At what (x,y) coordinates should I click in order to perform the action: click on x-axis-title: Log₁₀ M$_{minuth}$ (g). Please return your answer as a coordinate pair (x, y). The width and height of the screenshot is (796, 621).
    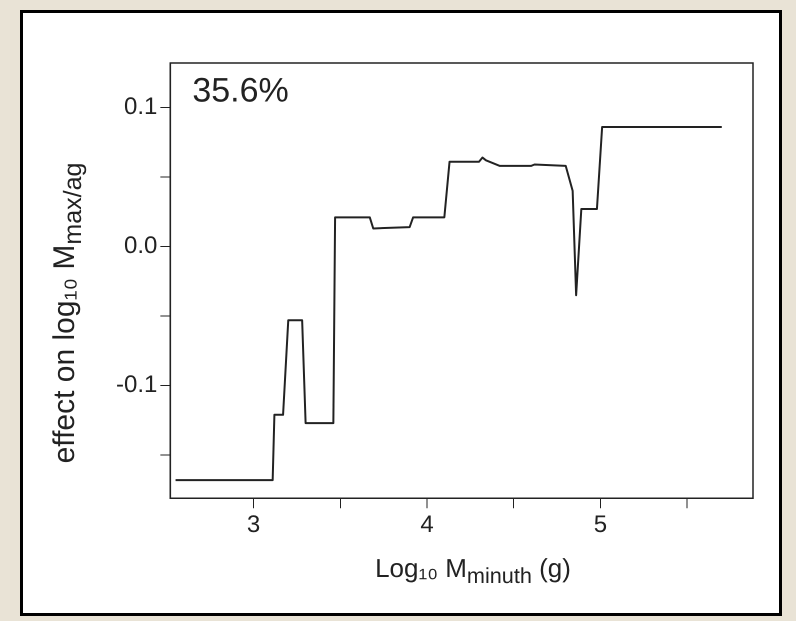
    Looking at the image, I should click on (473, 571).